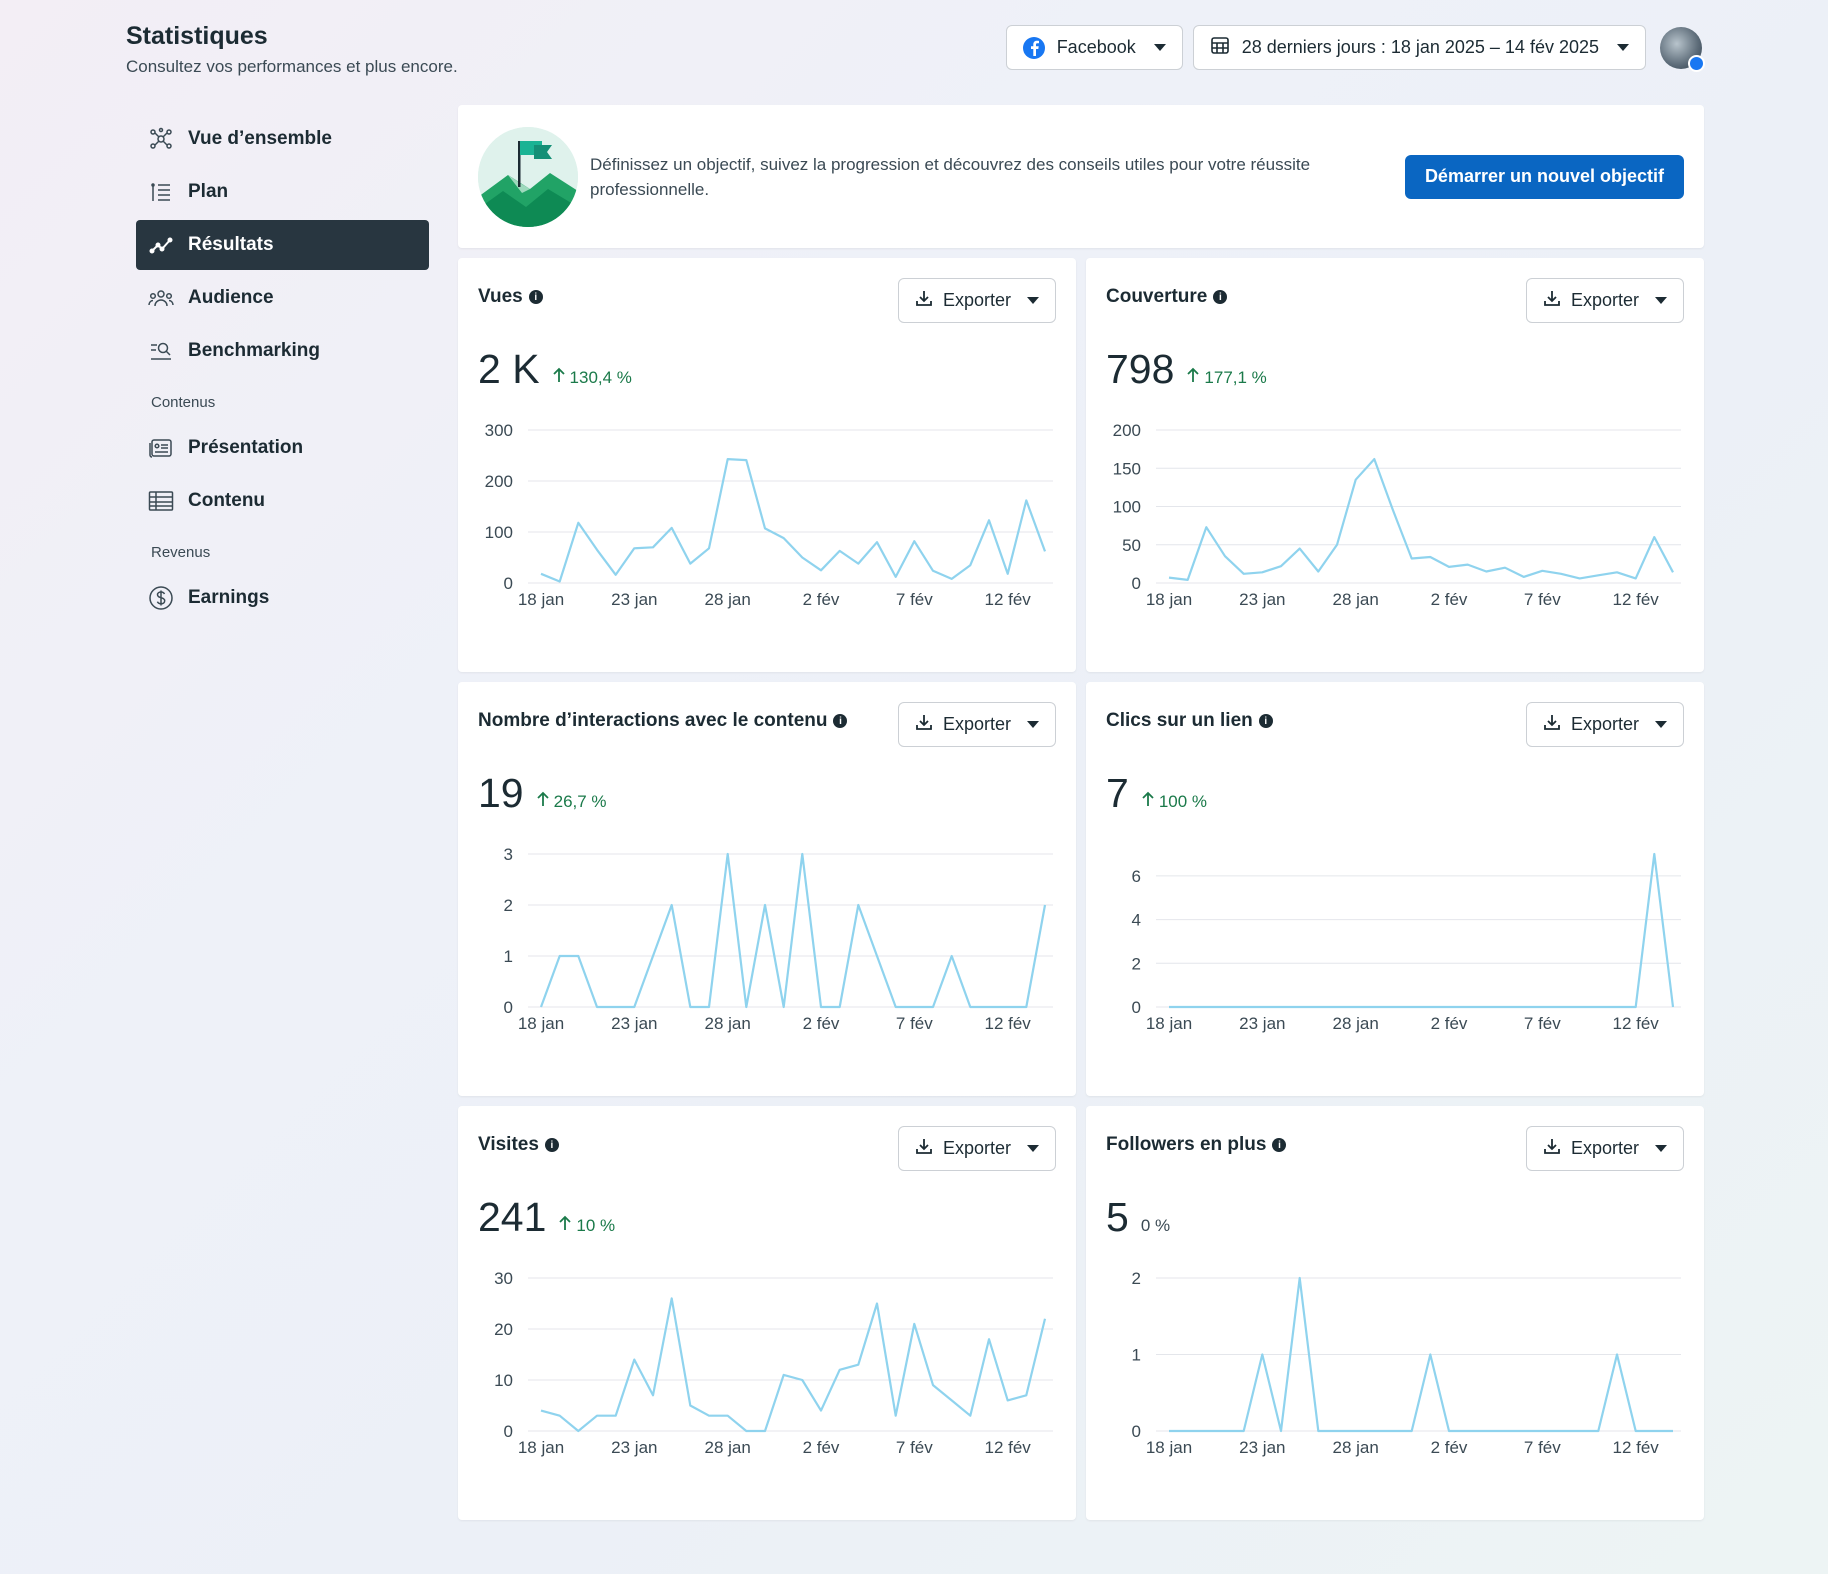 The width and height of the screenshot is (1828, 1574). What do you see at coordinates (161, 351) in the screenshot?
I see `benchmarking-icon` at bounding box center [161, 351].